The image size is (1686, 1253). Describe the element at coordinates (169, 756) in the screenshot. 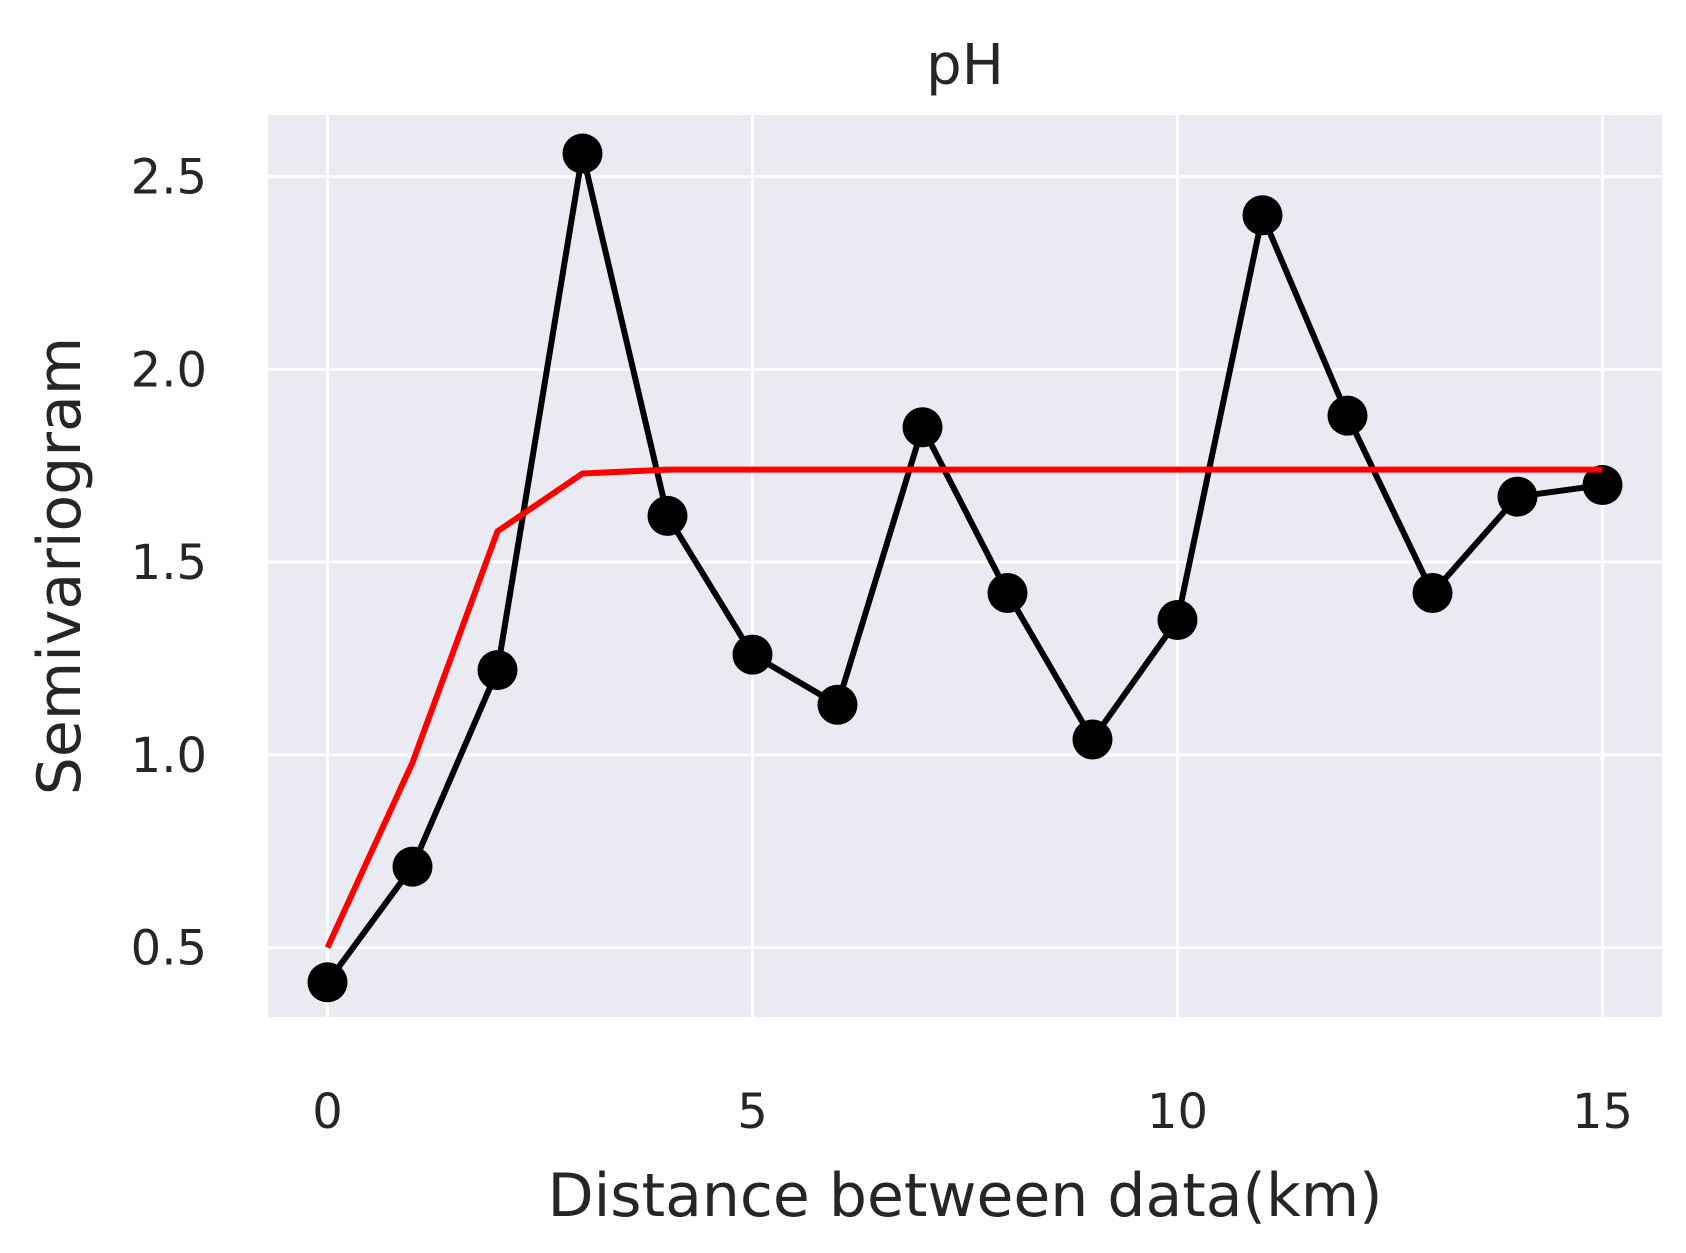

I see `y-tick-label: 1.0` at that location.